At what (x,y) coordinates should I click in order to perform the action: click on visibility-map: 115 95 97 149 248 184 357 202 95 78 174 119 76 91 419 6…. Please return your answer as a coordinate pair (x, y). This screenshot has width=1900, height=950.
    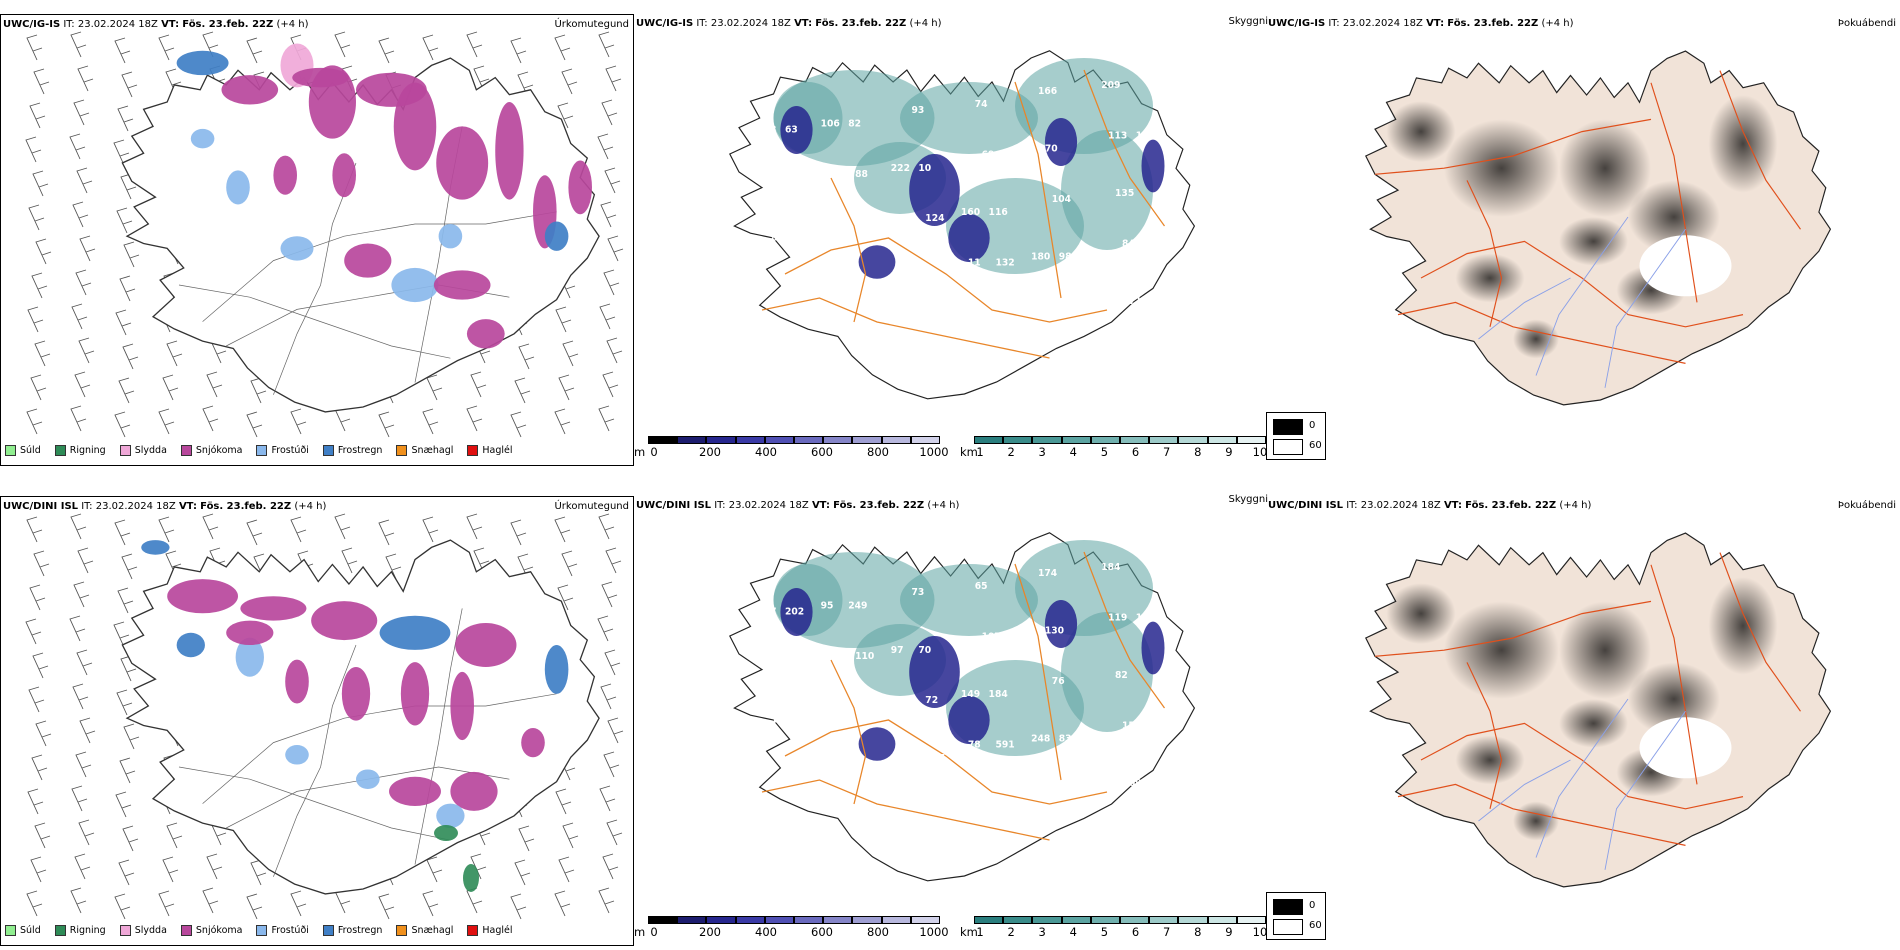
    Looking at the image, I should click on (962, 707).